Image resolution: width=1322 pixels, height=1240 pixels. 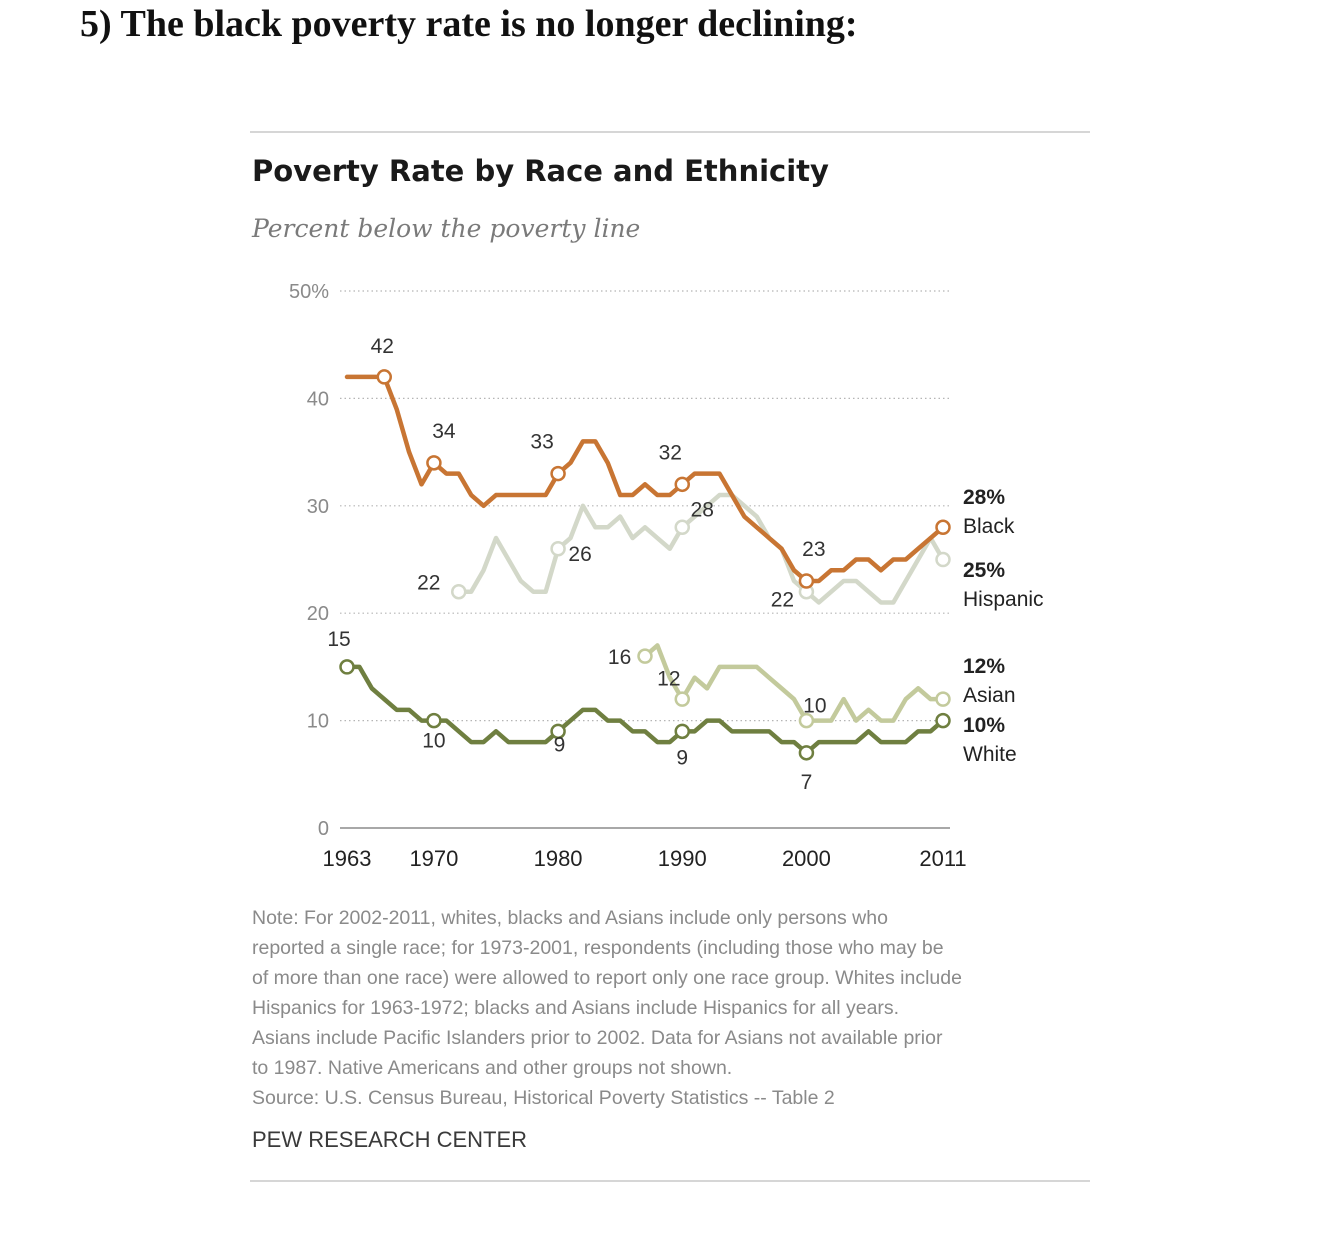 What do you see at coordinates (942, 858) in the screenshot?
I see `x-tick-label: 2011` at bounding box center [942, 858].